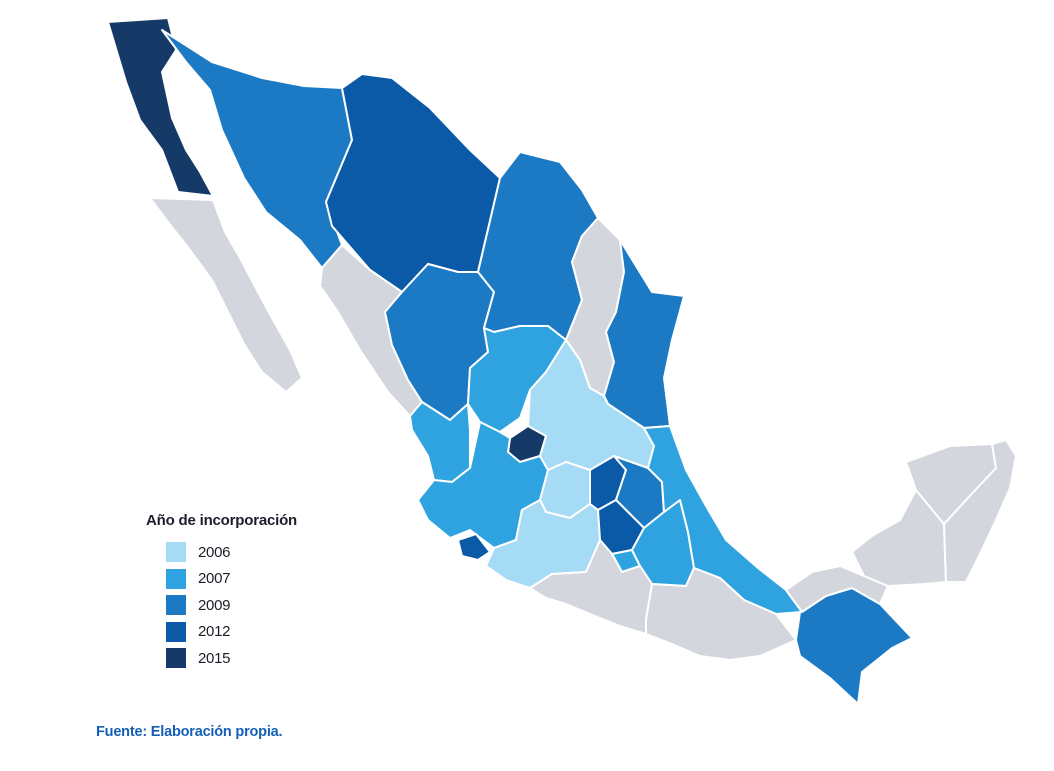 This screenshot has width=1054, height=771. Describe the element at coordinates (214, 632) in the screenshot. I see `legend-label: 2012` at that location.